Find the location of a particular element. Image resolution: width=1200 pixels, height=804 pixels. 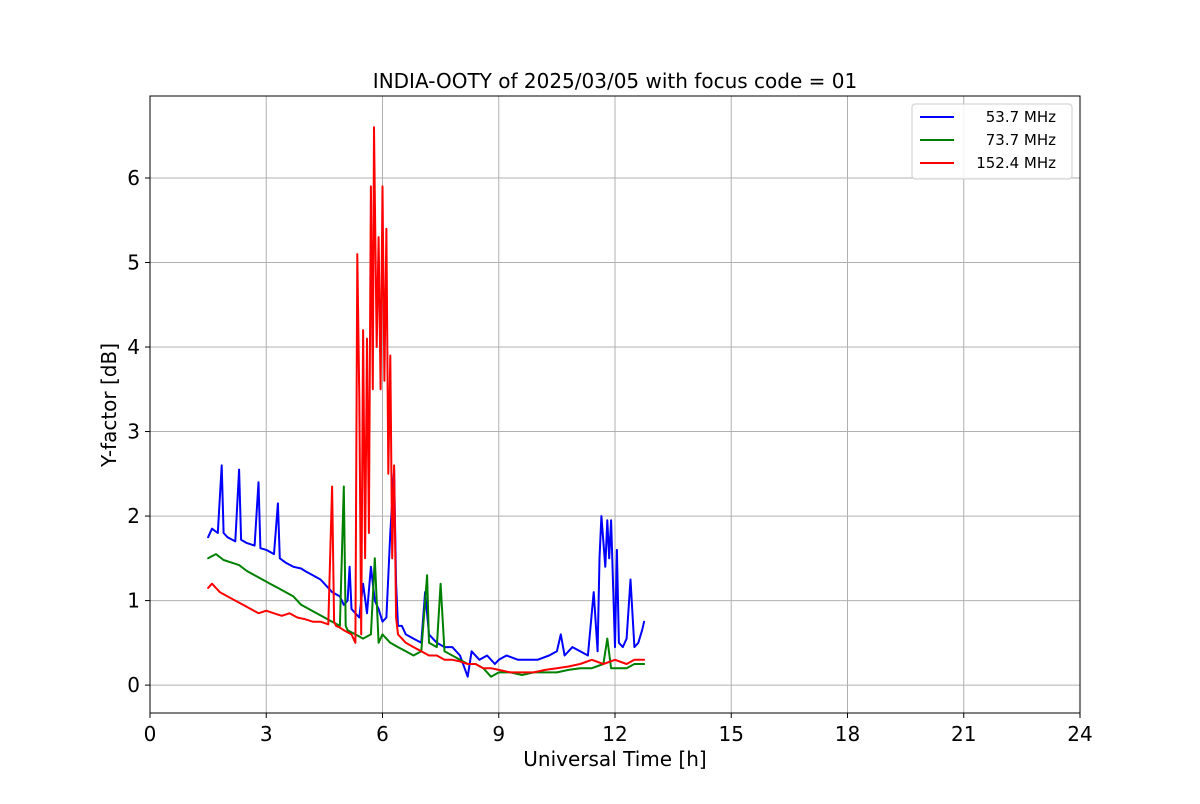

y-tick-label: 3 is located at coordinates (133, 432).